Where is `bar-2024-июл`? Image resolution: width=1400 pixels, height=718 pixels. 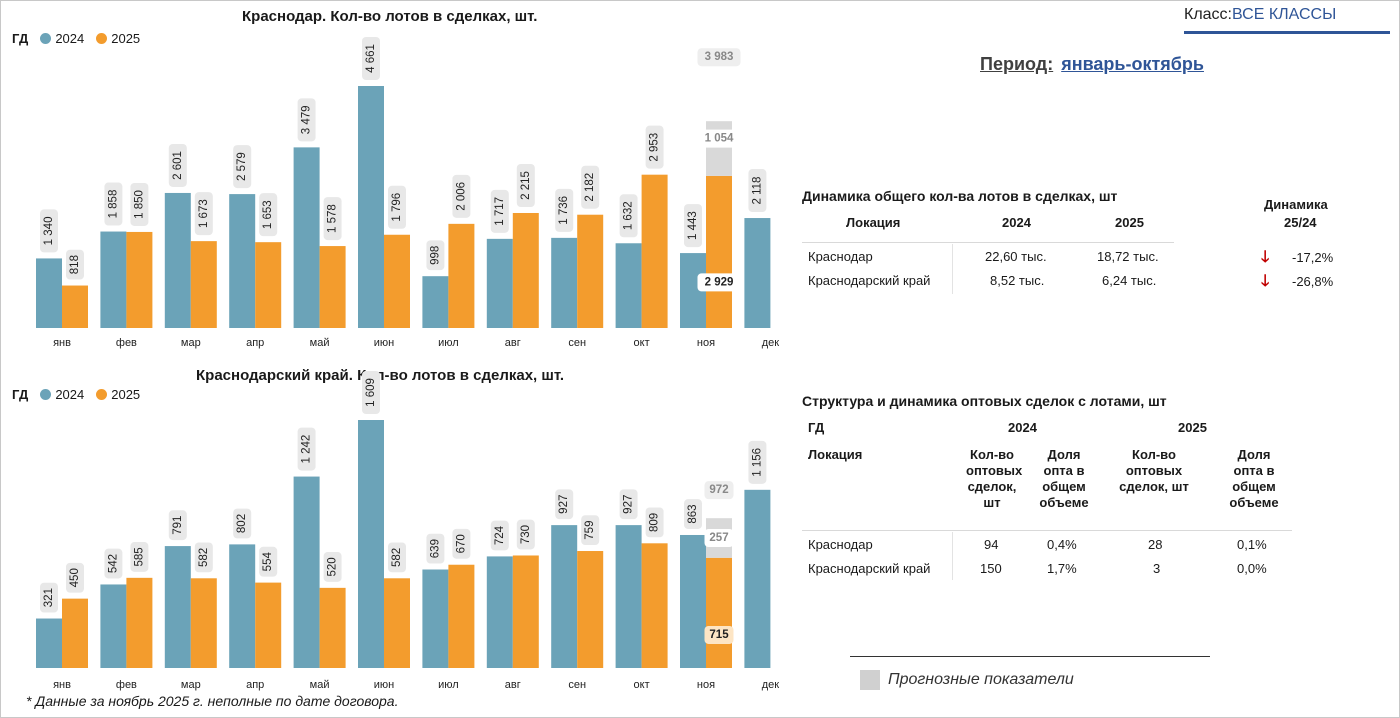 bar-2024-июл is located at coordinates (435, 618).